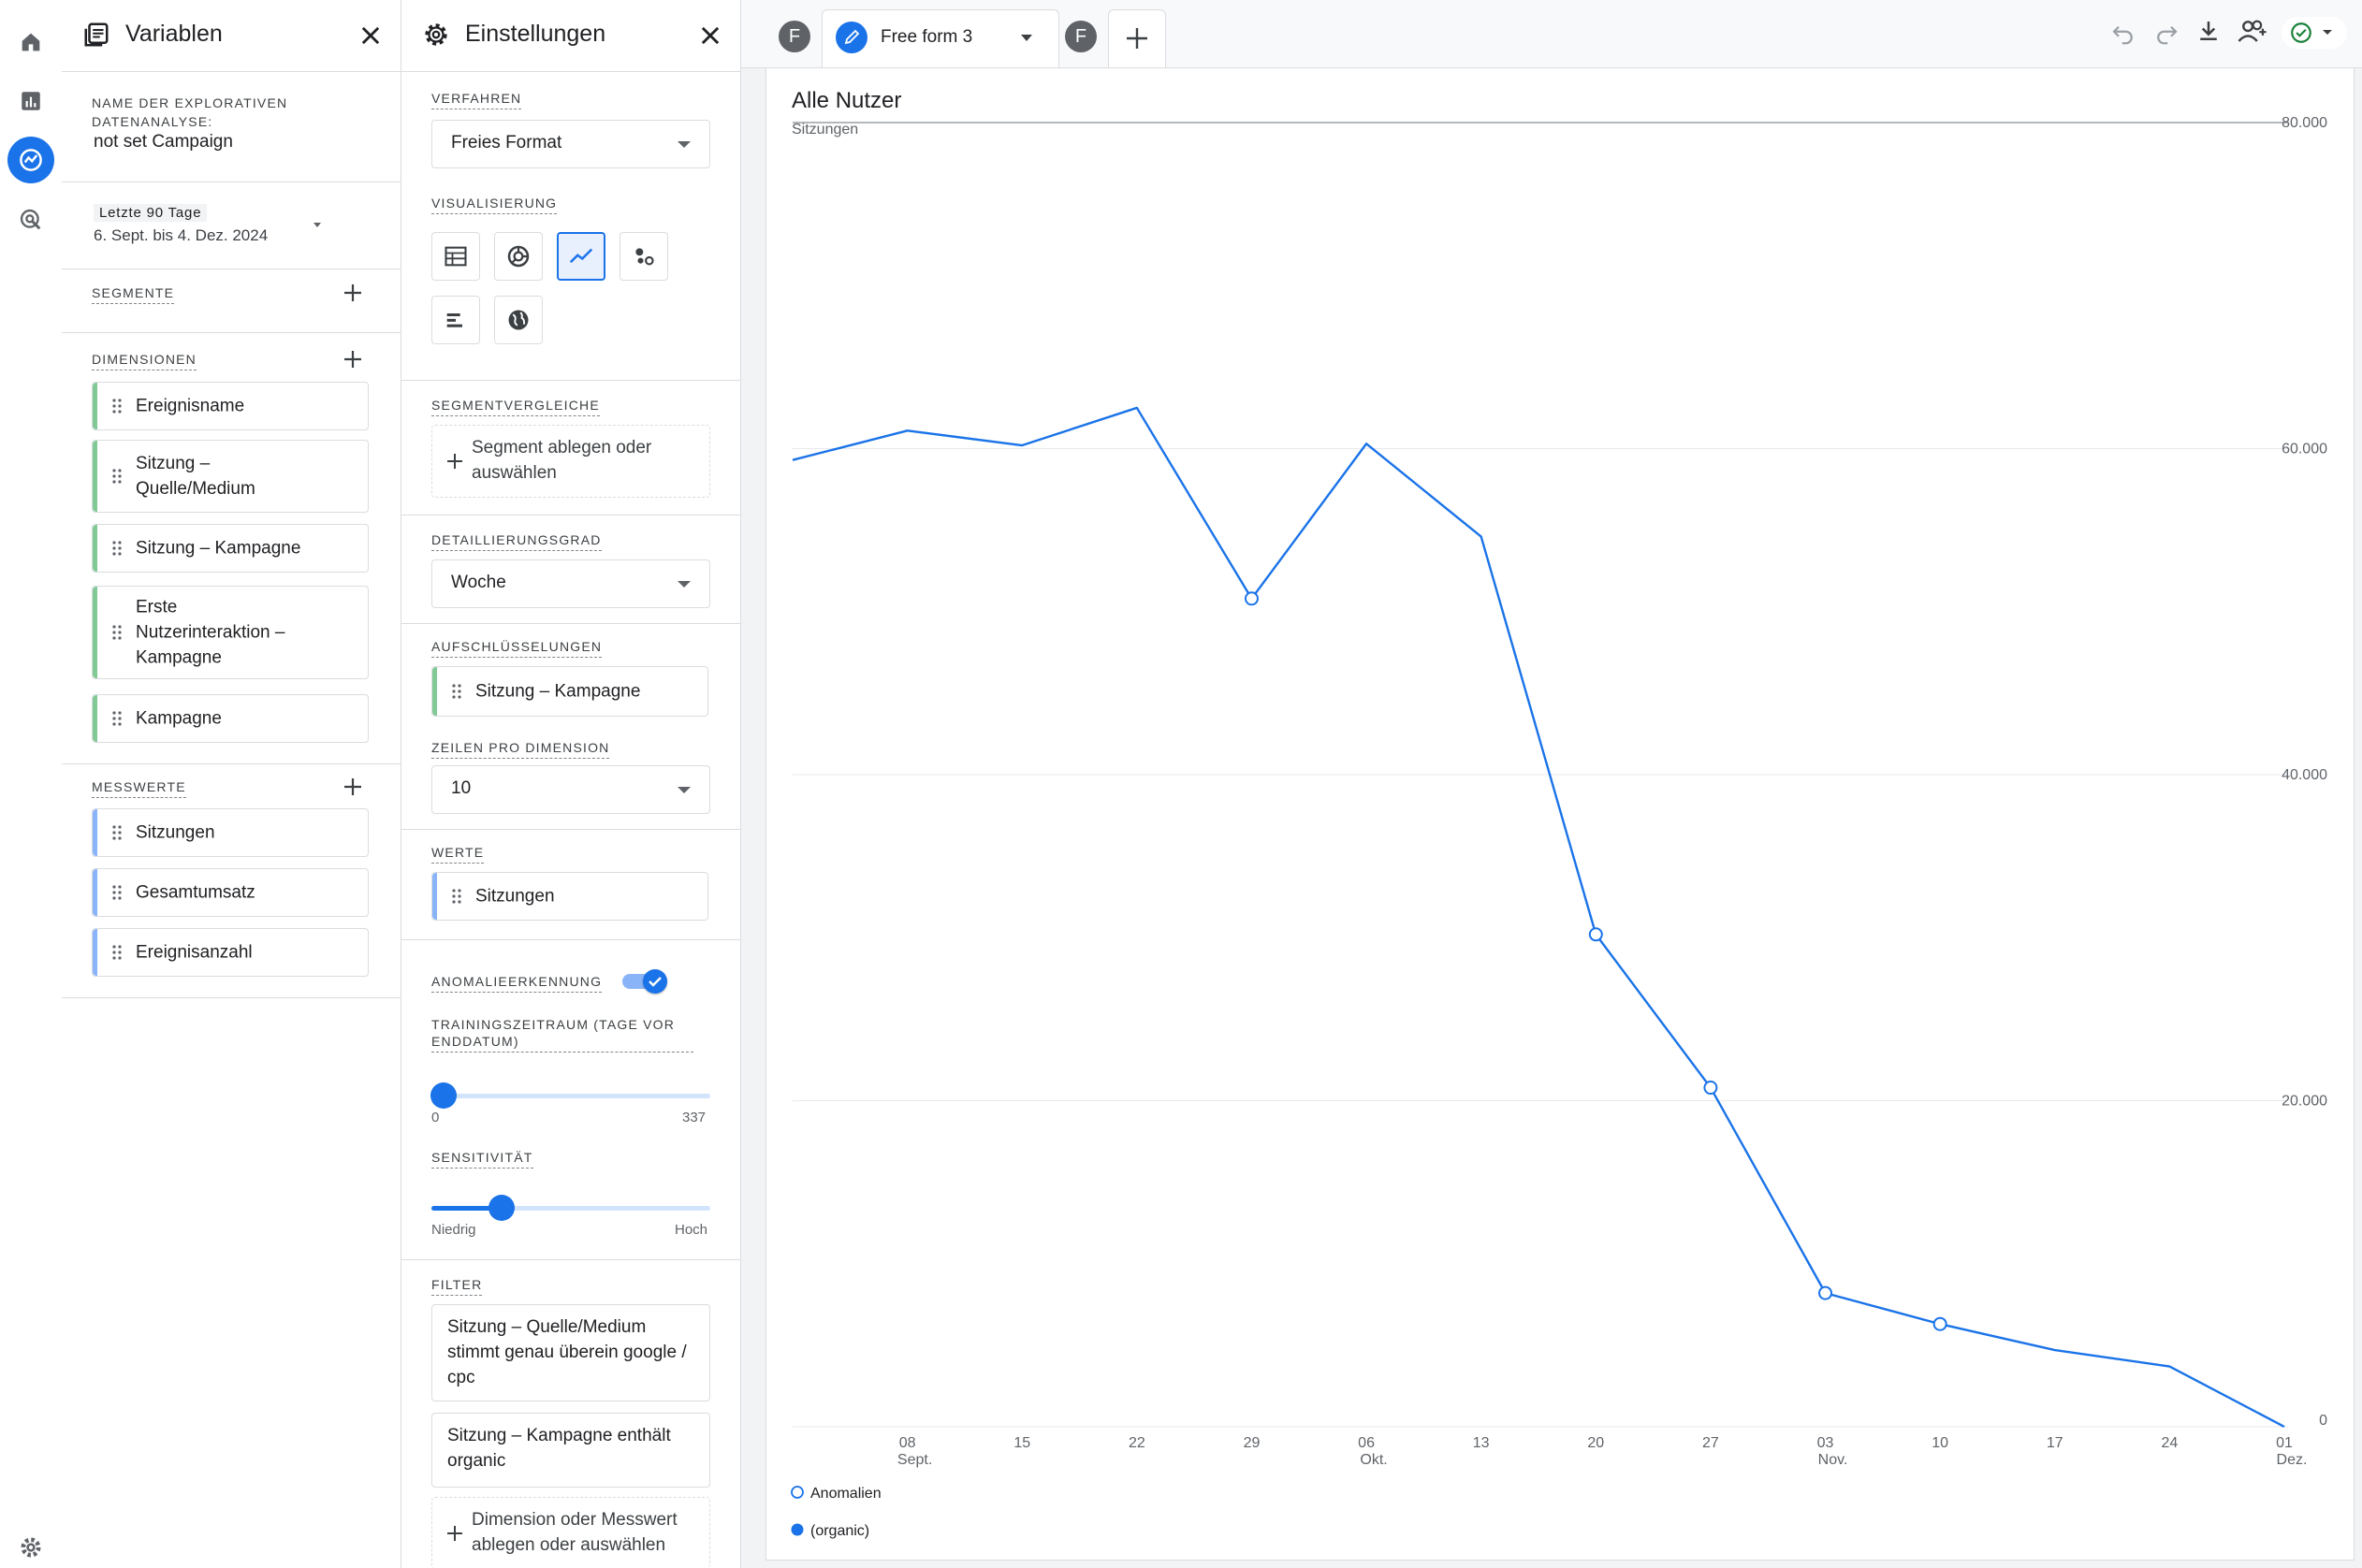 This screenshot has height=1568, width=2362. What do you see at coordinates (1137, 38) in the screenshot?
I see `add-tab-button` at bounding box center [1137, 38].